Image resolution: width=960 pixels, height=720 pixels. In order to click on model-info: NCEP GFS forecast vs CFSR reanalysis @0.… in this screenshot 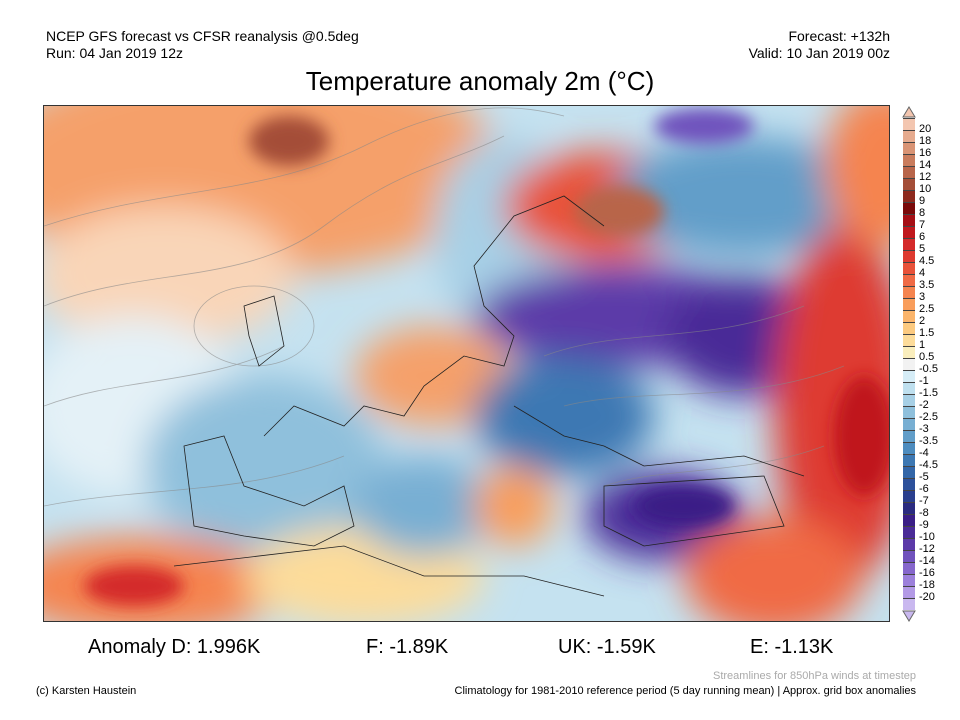, I will do `click(202, 36)`.